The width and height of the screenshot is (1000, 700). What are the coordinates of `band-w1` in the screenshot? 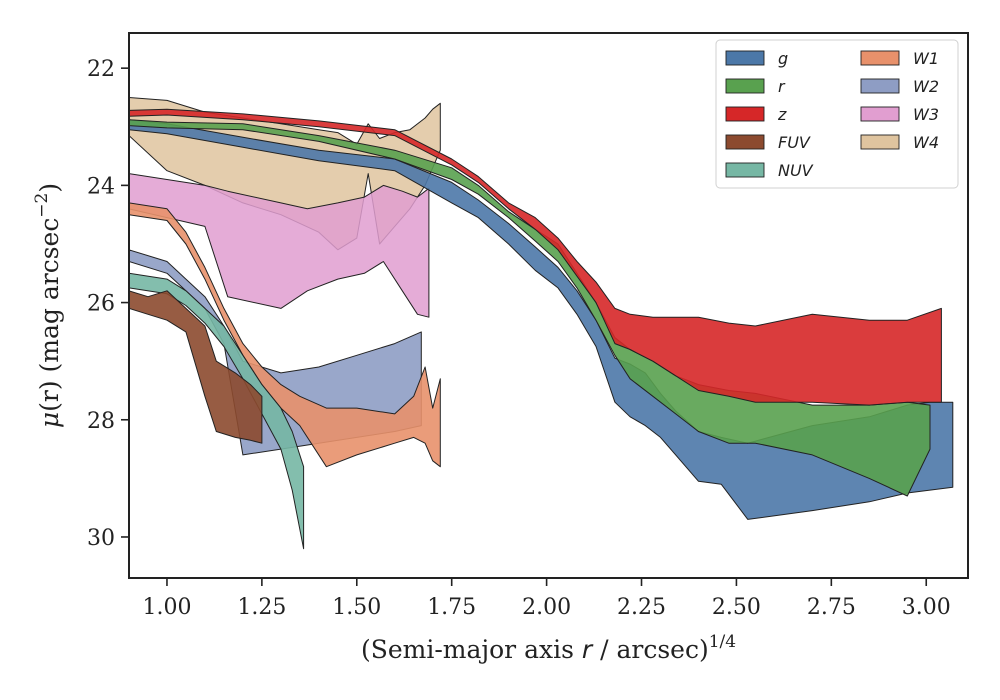 It's located at (285, 335).